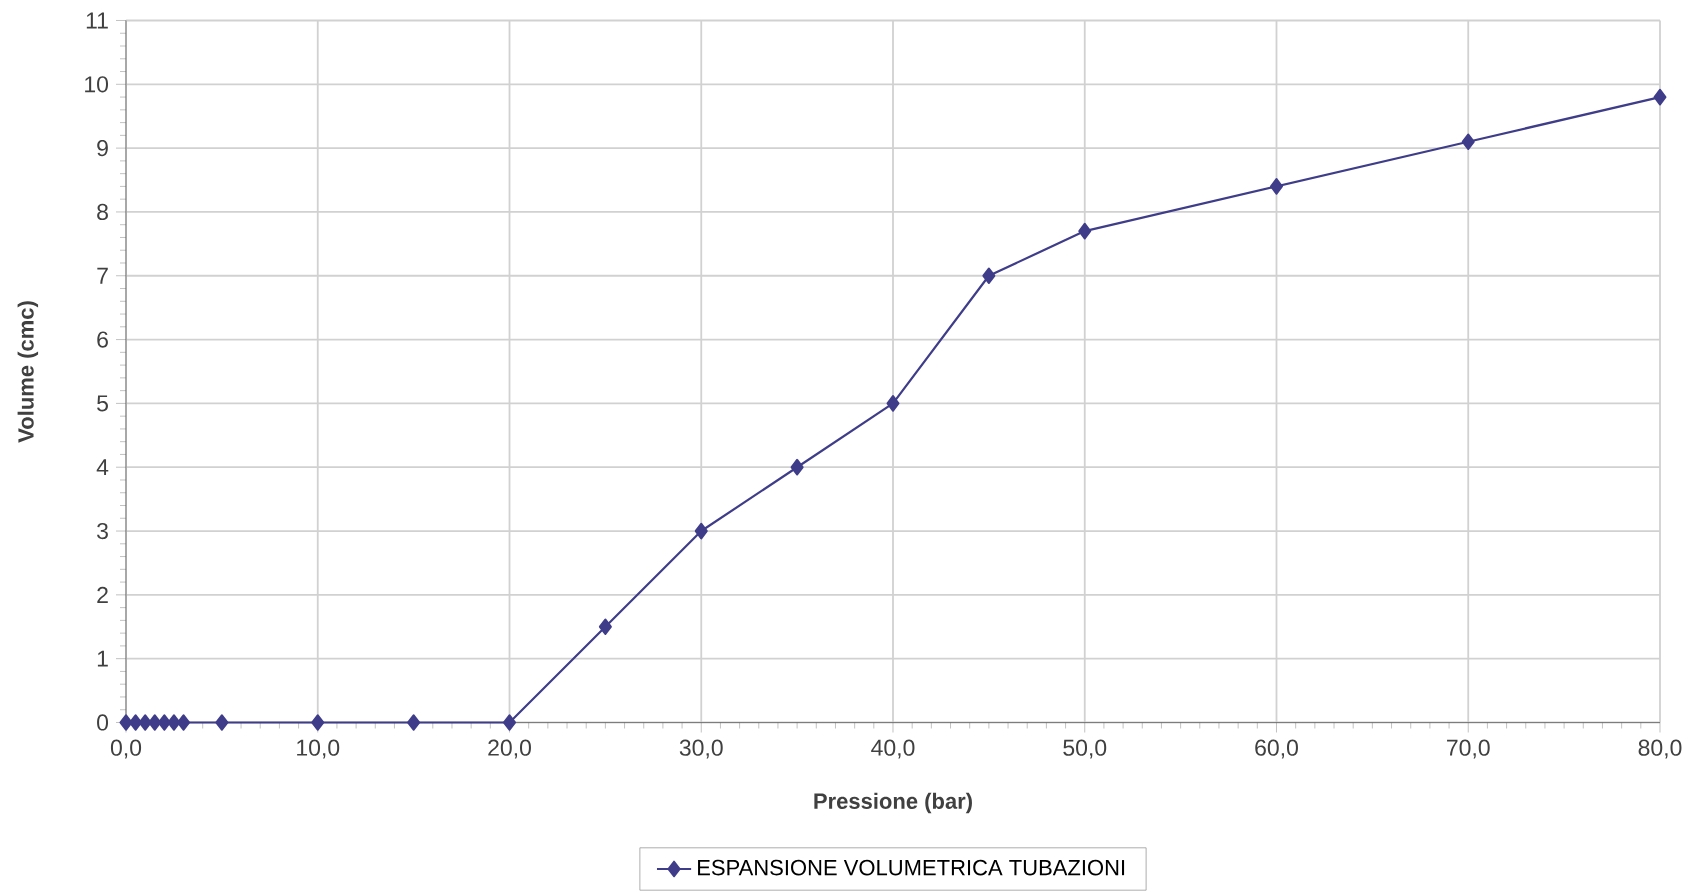 This screenshot has height=893, width=1694. What do you see at coordinates (893, 749) in the screenshot?
I see `x-tick-label: 40,0` at bounding box center [893, 749].